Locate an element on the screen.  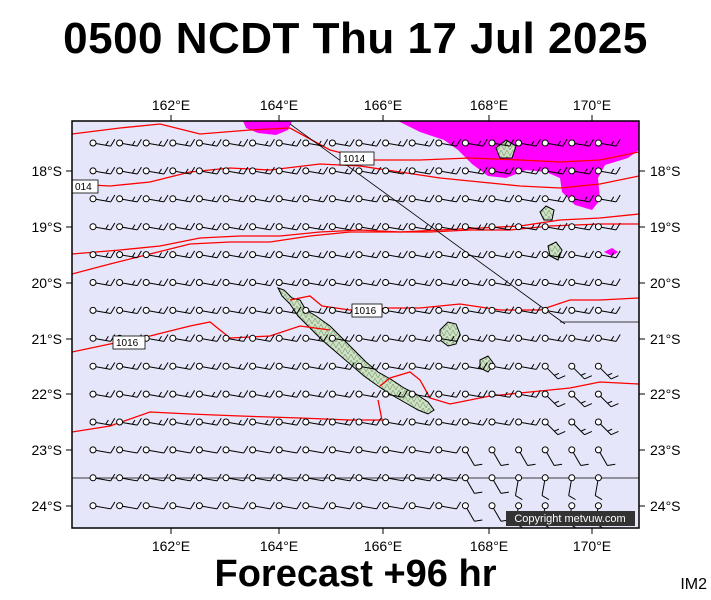
isobar-line is located at coordinates (509, 388).